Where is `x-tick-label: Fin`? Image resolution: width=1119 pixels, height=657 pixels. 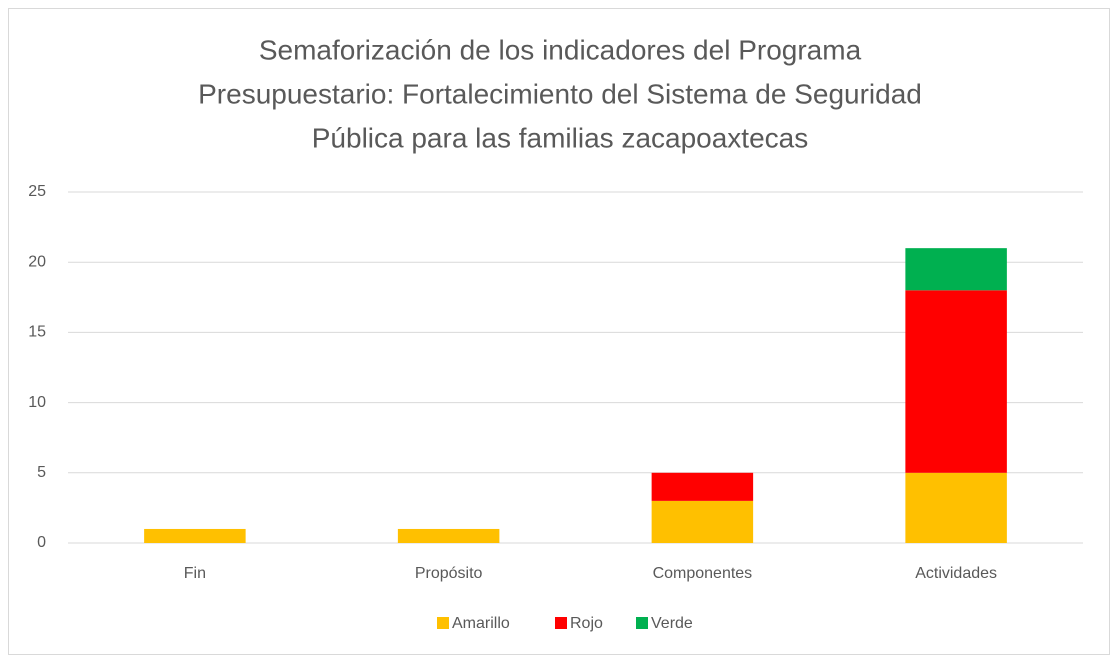 x-tick-label: Fin is located at coordinates (195, 573).